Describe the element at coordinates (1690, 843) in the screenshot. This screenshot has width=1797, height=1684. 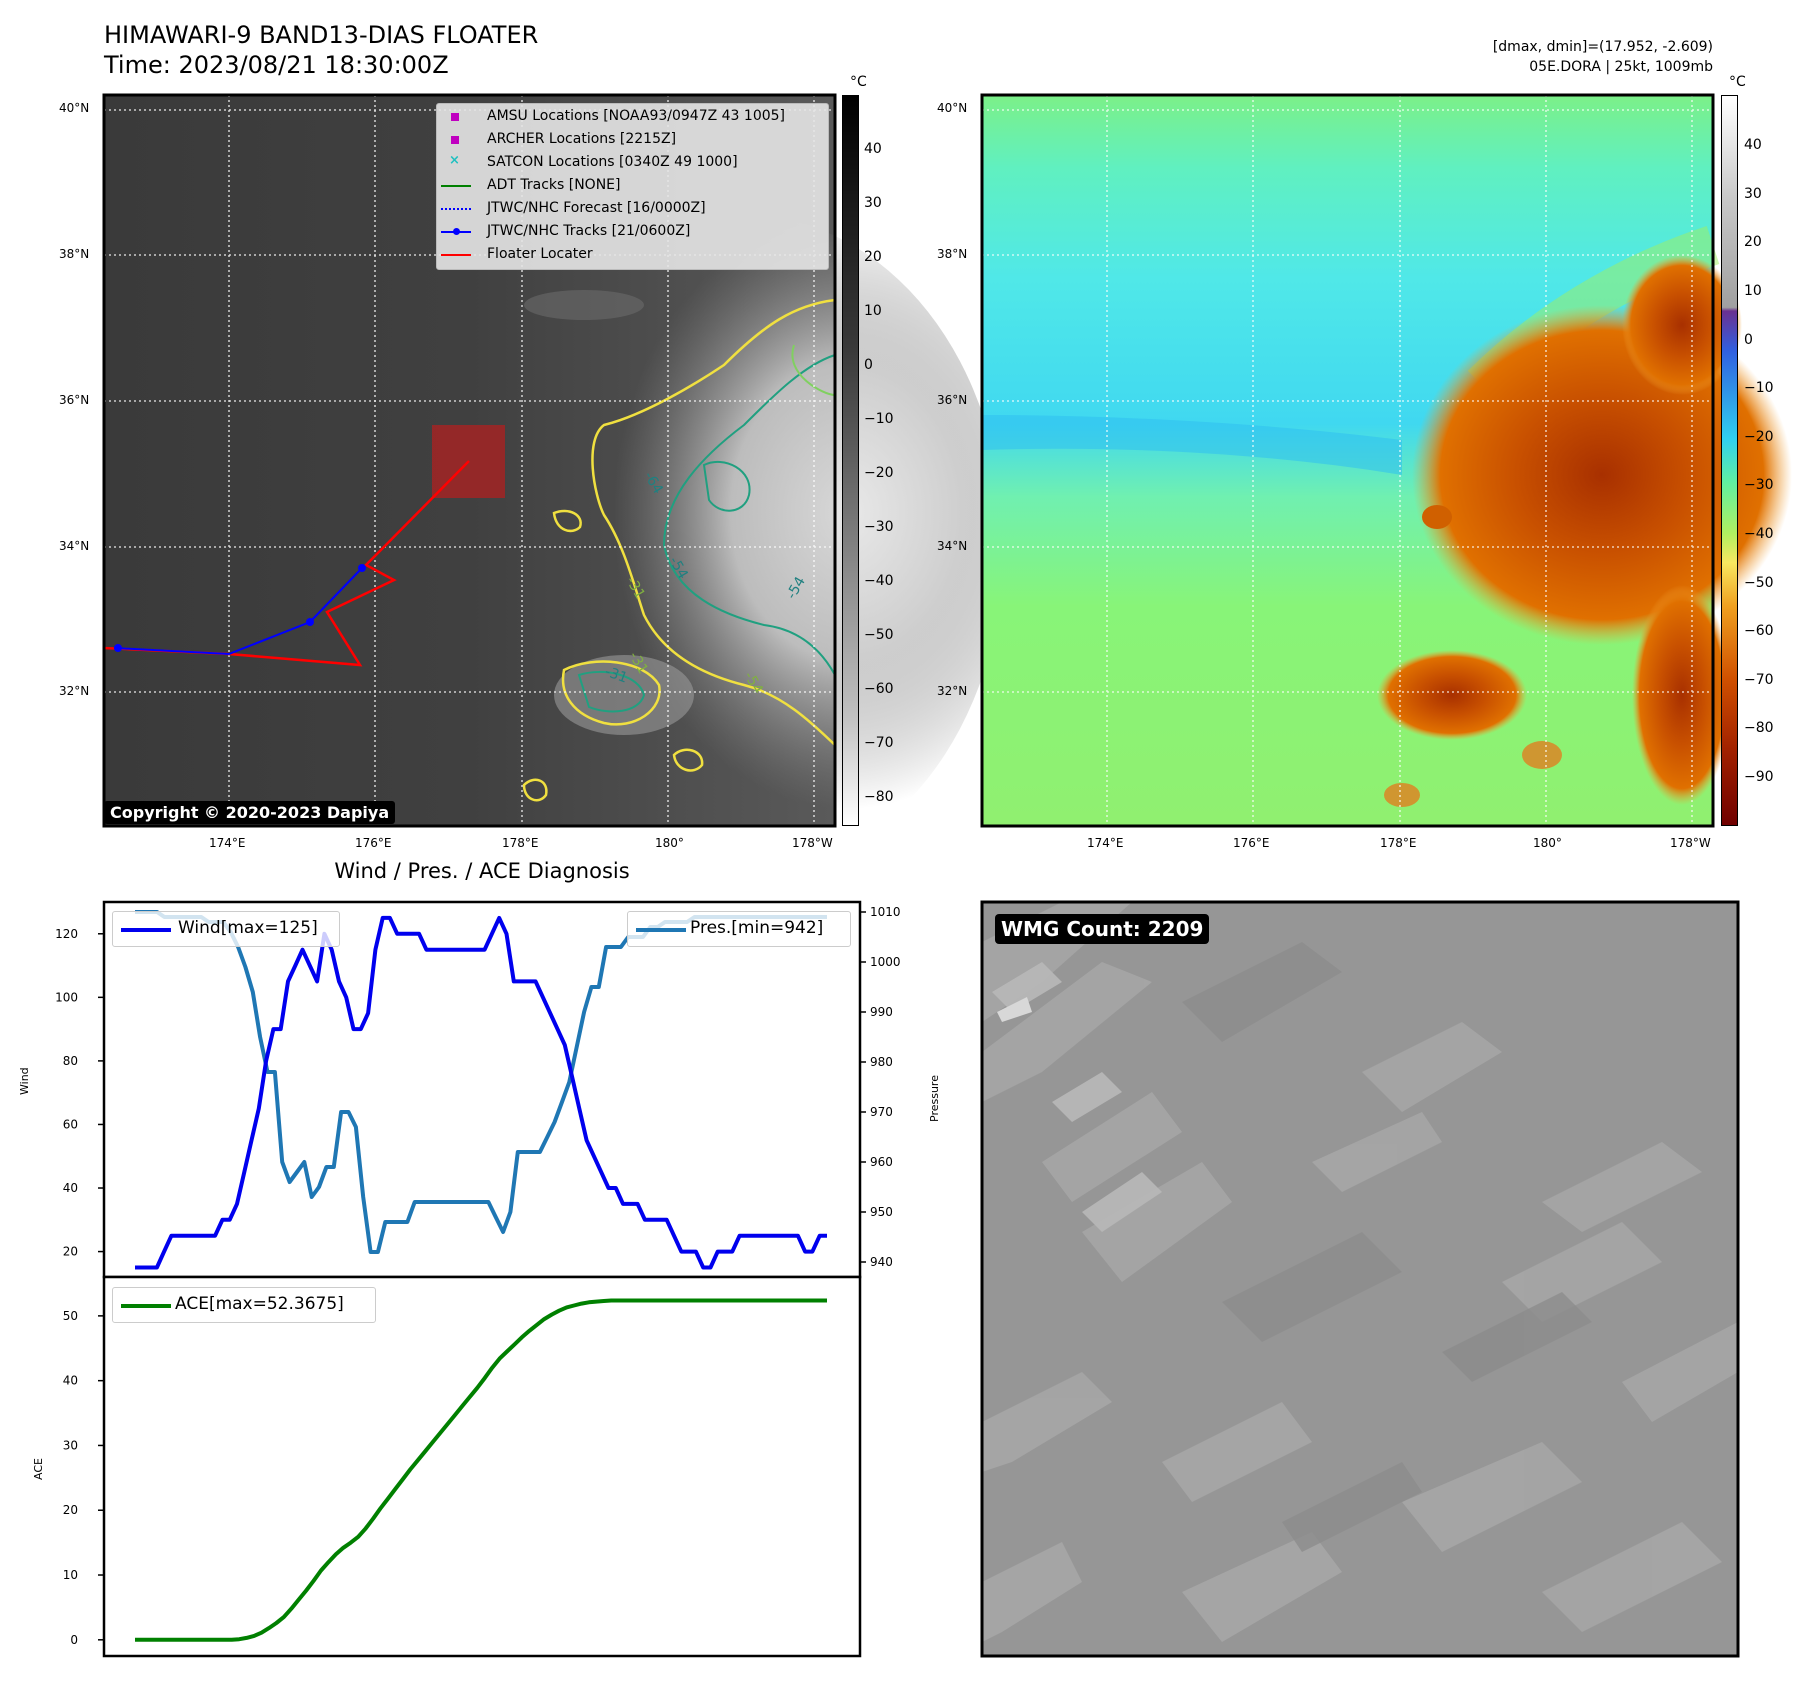
I see `color-lon-tick: 178°W` at that location.